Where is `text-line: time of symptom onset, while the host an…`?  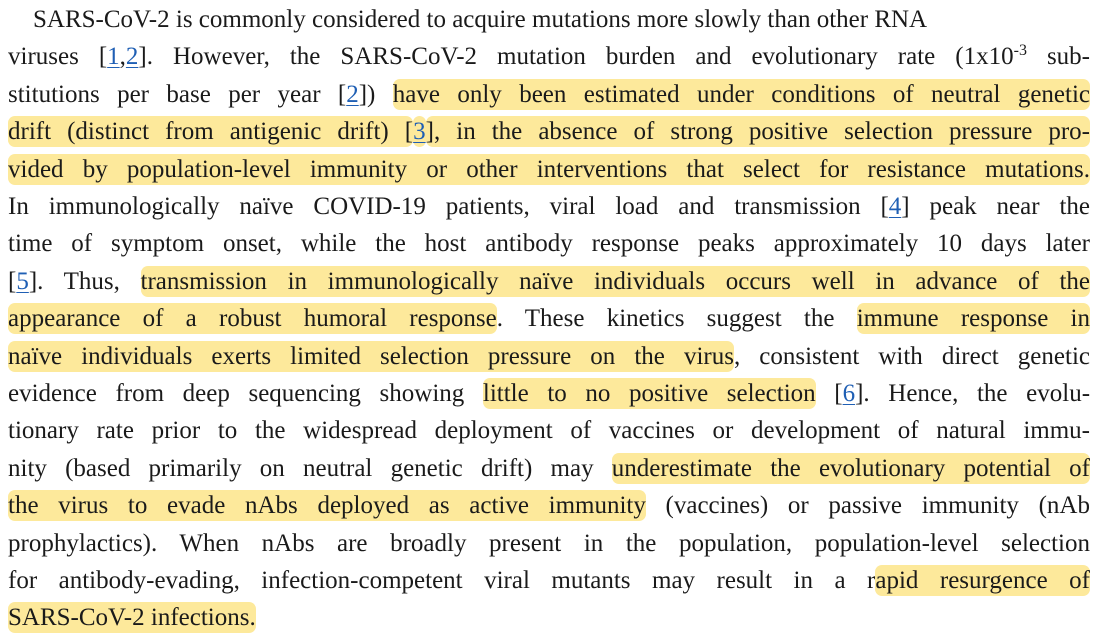
text-line: time of symptom onset, while the host an… is located at coordinates (549, 243).